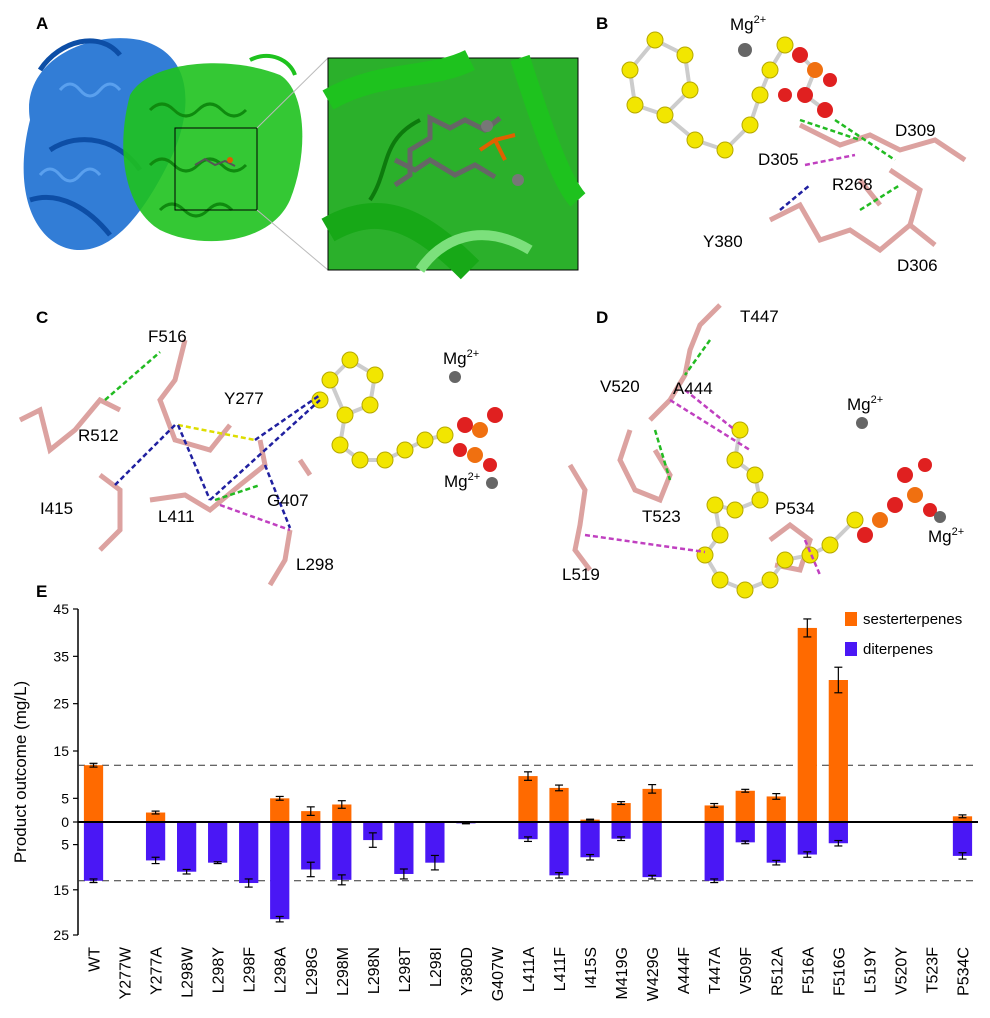 This screenshot has height=1018, width=990. Describe the element at coordinates (436, 967) in the screenshot. I see `x-tick-label: L298I` at that location.